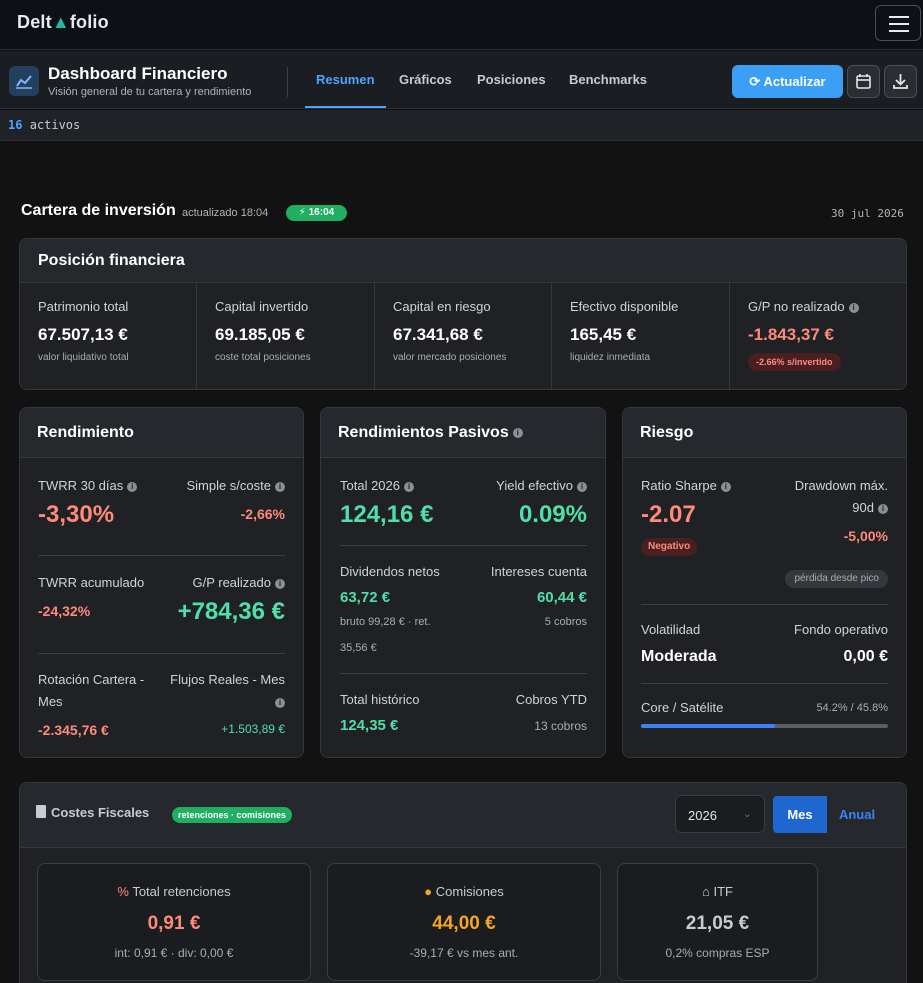 Image resolution: width=923 pixels, height=983 pixels. Describe the element at coordinates (232, 815) in the screenshot. I see `tax-scope-badge: retenciones · comisiones` at that location.